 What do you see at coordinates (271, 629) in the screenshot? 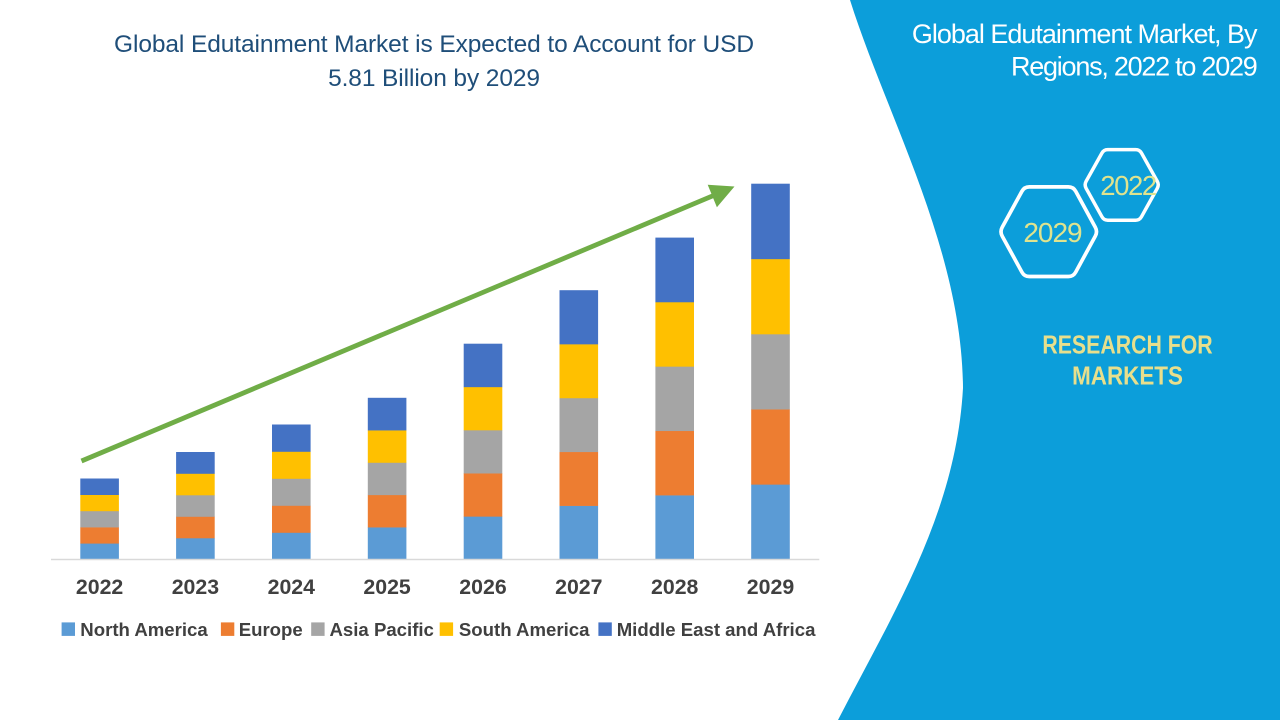
I see `svg-text: Europe` at bounding box center [271, 629].